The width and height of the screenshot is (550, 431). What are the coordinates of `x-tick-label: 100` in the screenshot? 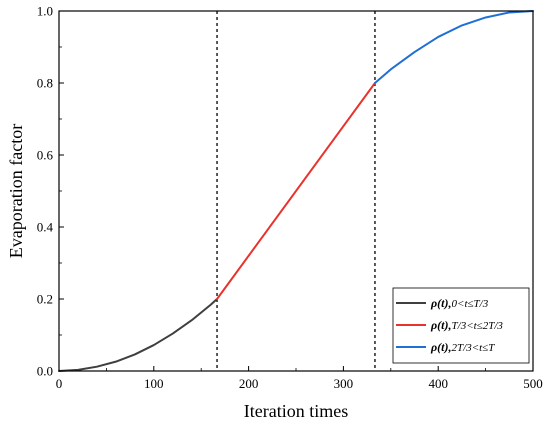 It's located at (154, 383).